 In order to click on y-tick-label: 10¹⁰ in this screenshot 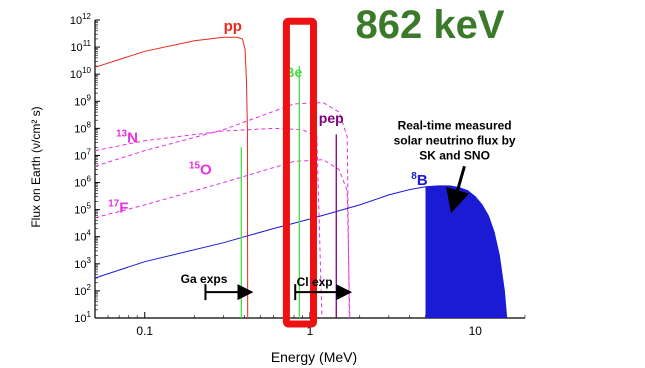, I will do `click(81, 73)`.